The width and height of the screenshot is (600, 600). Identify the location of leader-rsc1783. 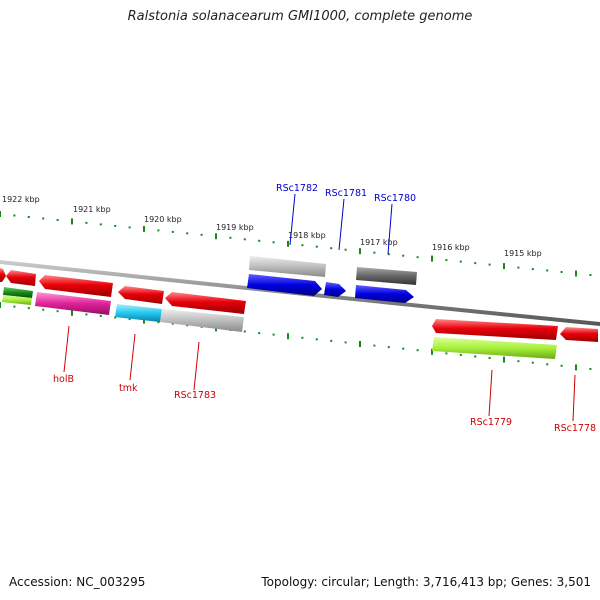
(196, 366).